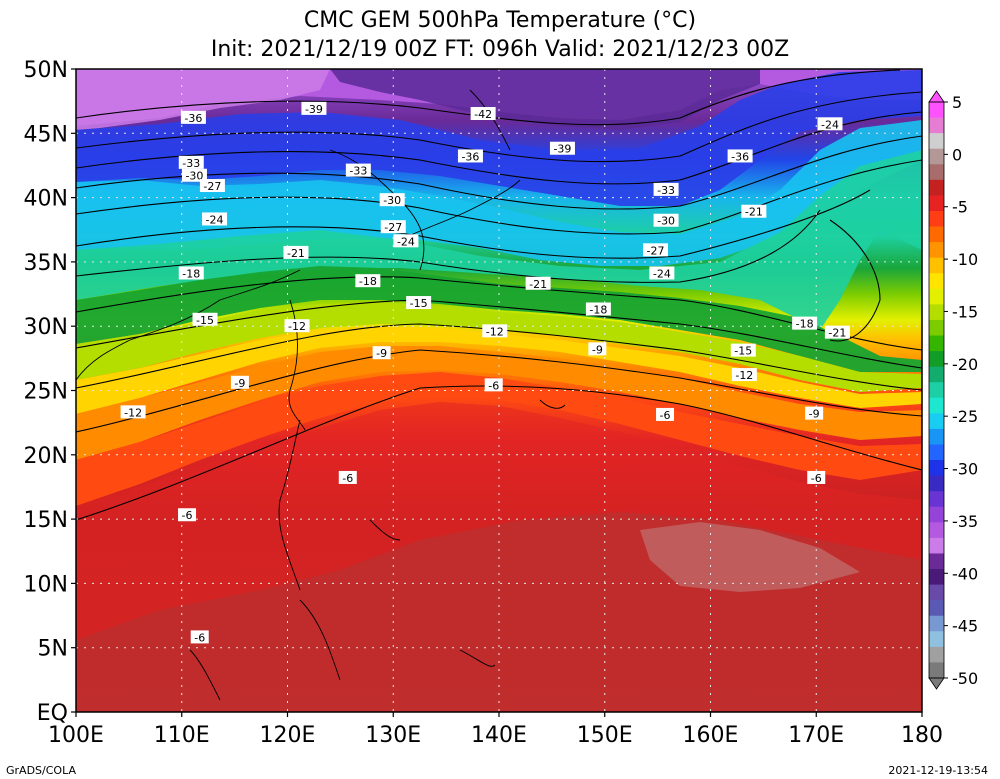 This screenshot has height=779, width=1000. What do you see at coordinates (499, 319) in the screenshot?
I see `band-green` at bounding box center [499, 319].